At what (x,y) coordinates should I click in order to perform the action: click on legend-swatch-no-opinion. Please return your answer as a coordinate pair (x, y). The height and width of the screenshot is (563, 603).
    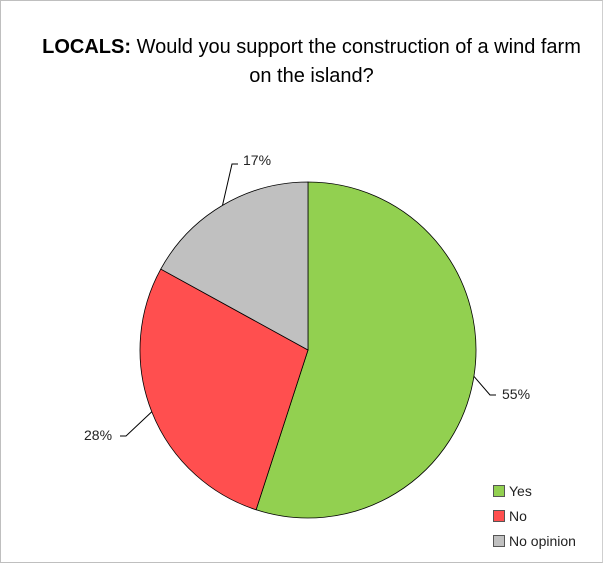
    Looking at the image, I should click on (499, 540).